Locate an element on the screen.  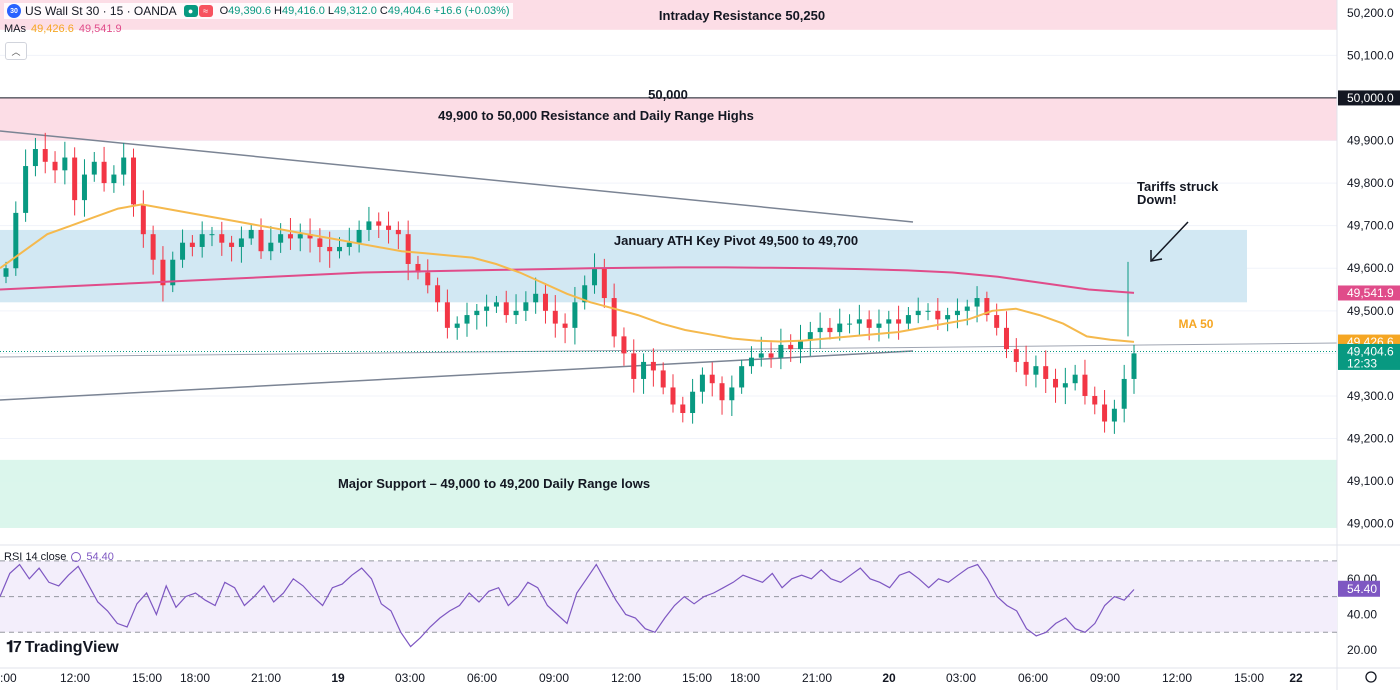
moving-averages-legend: MAs 49,426.6 49,541.9 is located at coordinates (63, 29).